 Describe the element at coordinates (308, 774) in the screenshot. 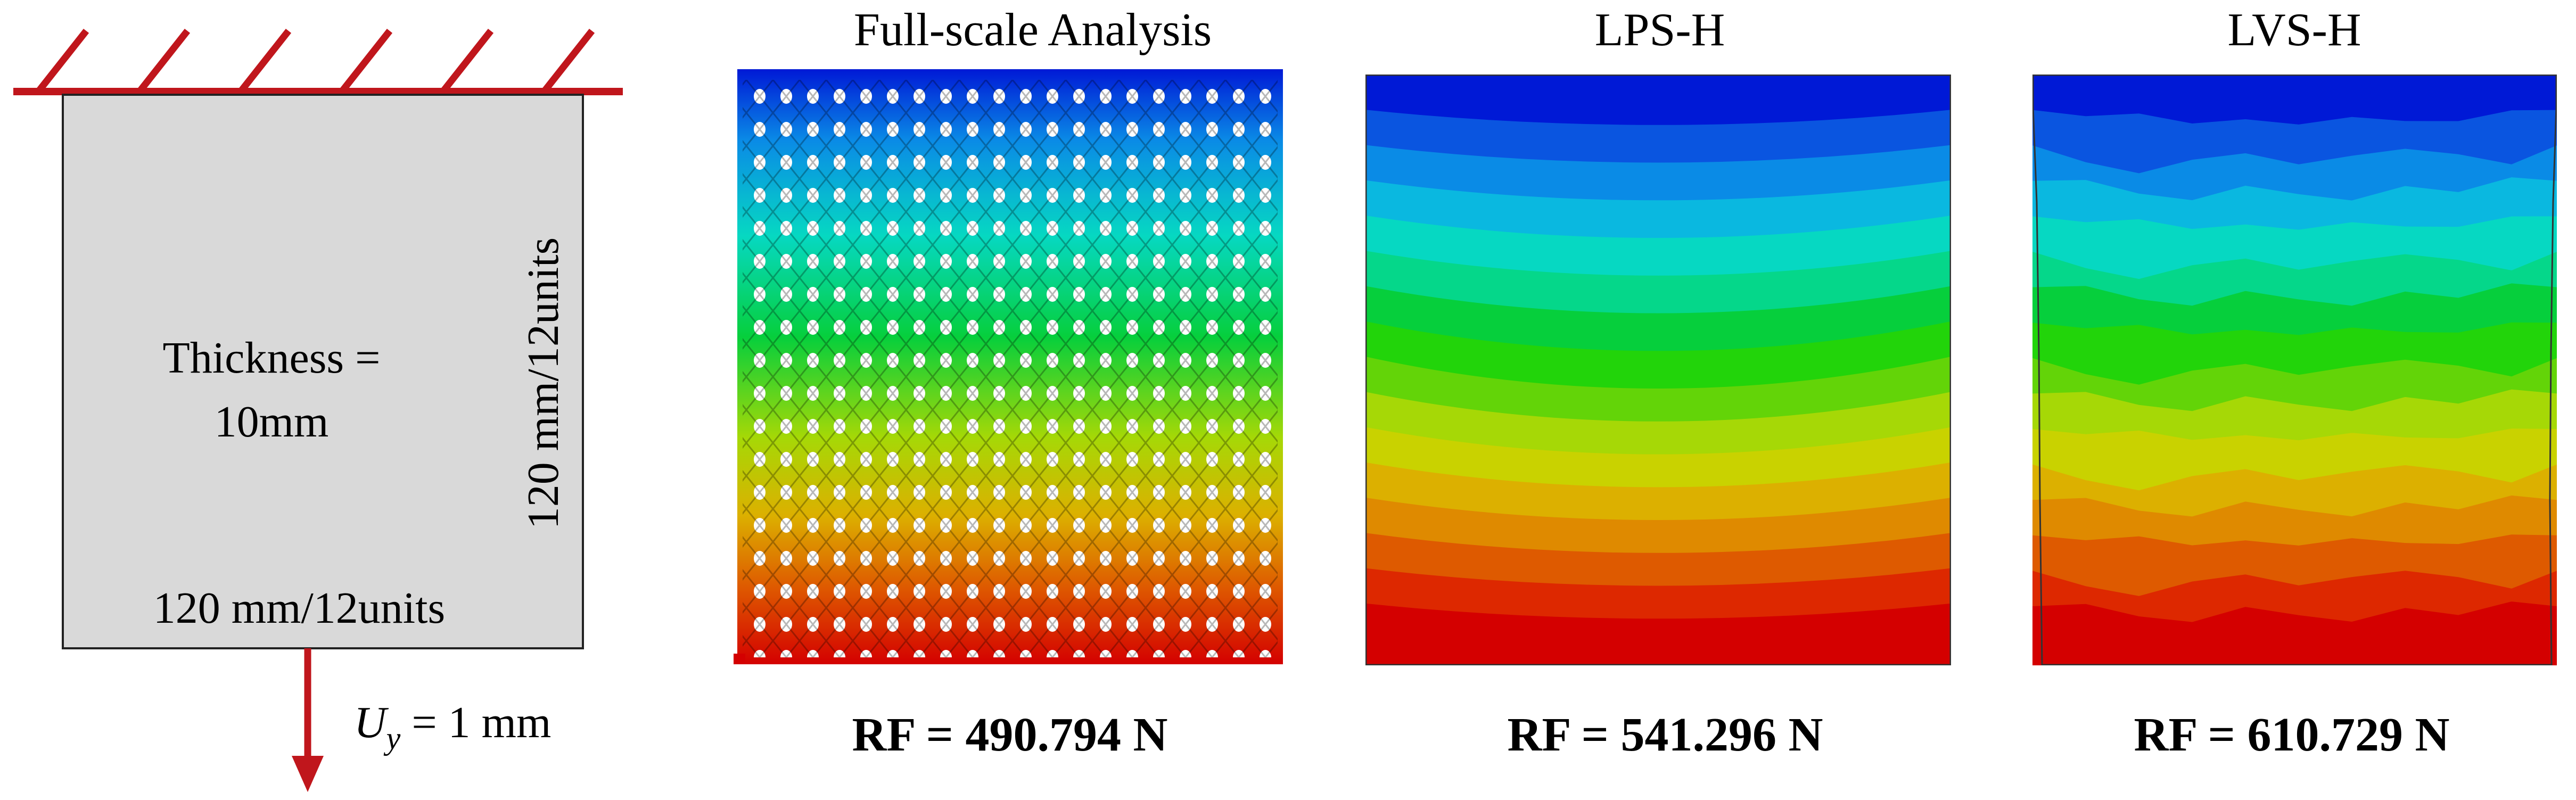

I see `arrow-head` at that location.